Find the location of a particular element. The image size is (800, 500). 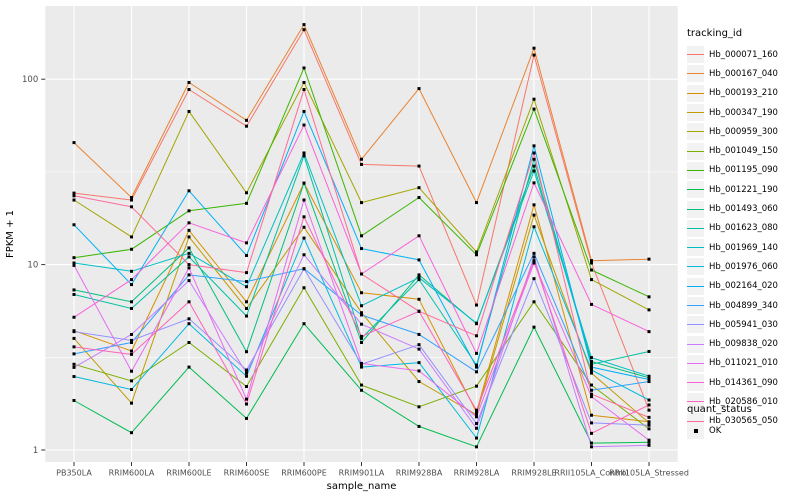

legend-title-quant-status: quant_status is located at coordinates (719, 409).